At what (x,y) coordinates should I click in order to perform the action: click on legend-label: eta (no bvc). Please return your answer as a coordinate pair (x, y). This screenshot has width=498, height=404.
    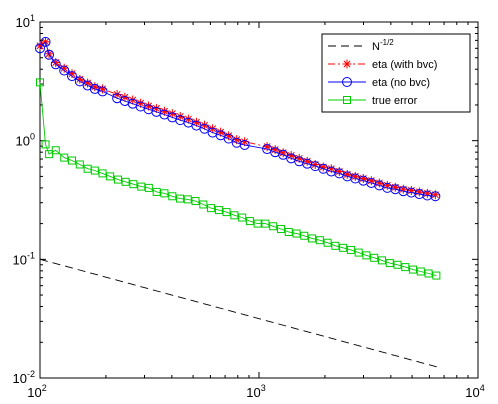
    Looking at the image, I should click on (401, 83).